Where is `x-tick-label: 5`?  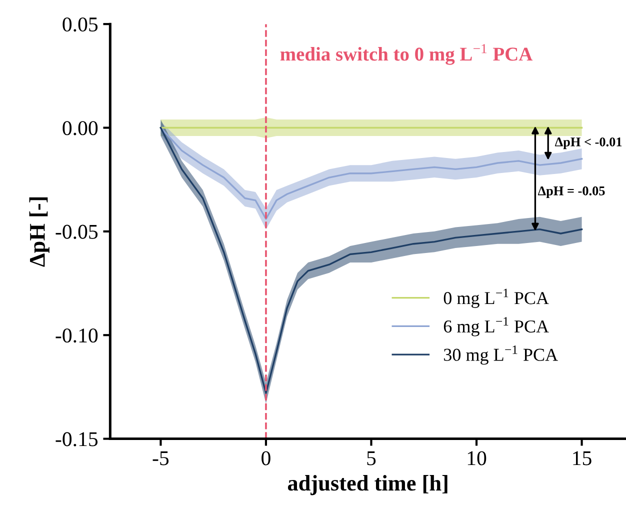 x-tick-label: 5 is located at coordinates (371, 458).